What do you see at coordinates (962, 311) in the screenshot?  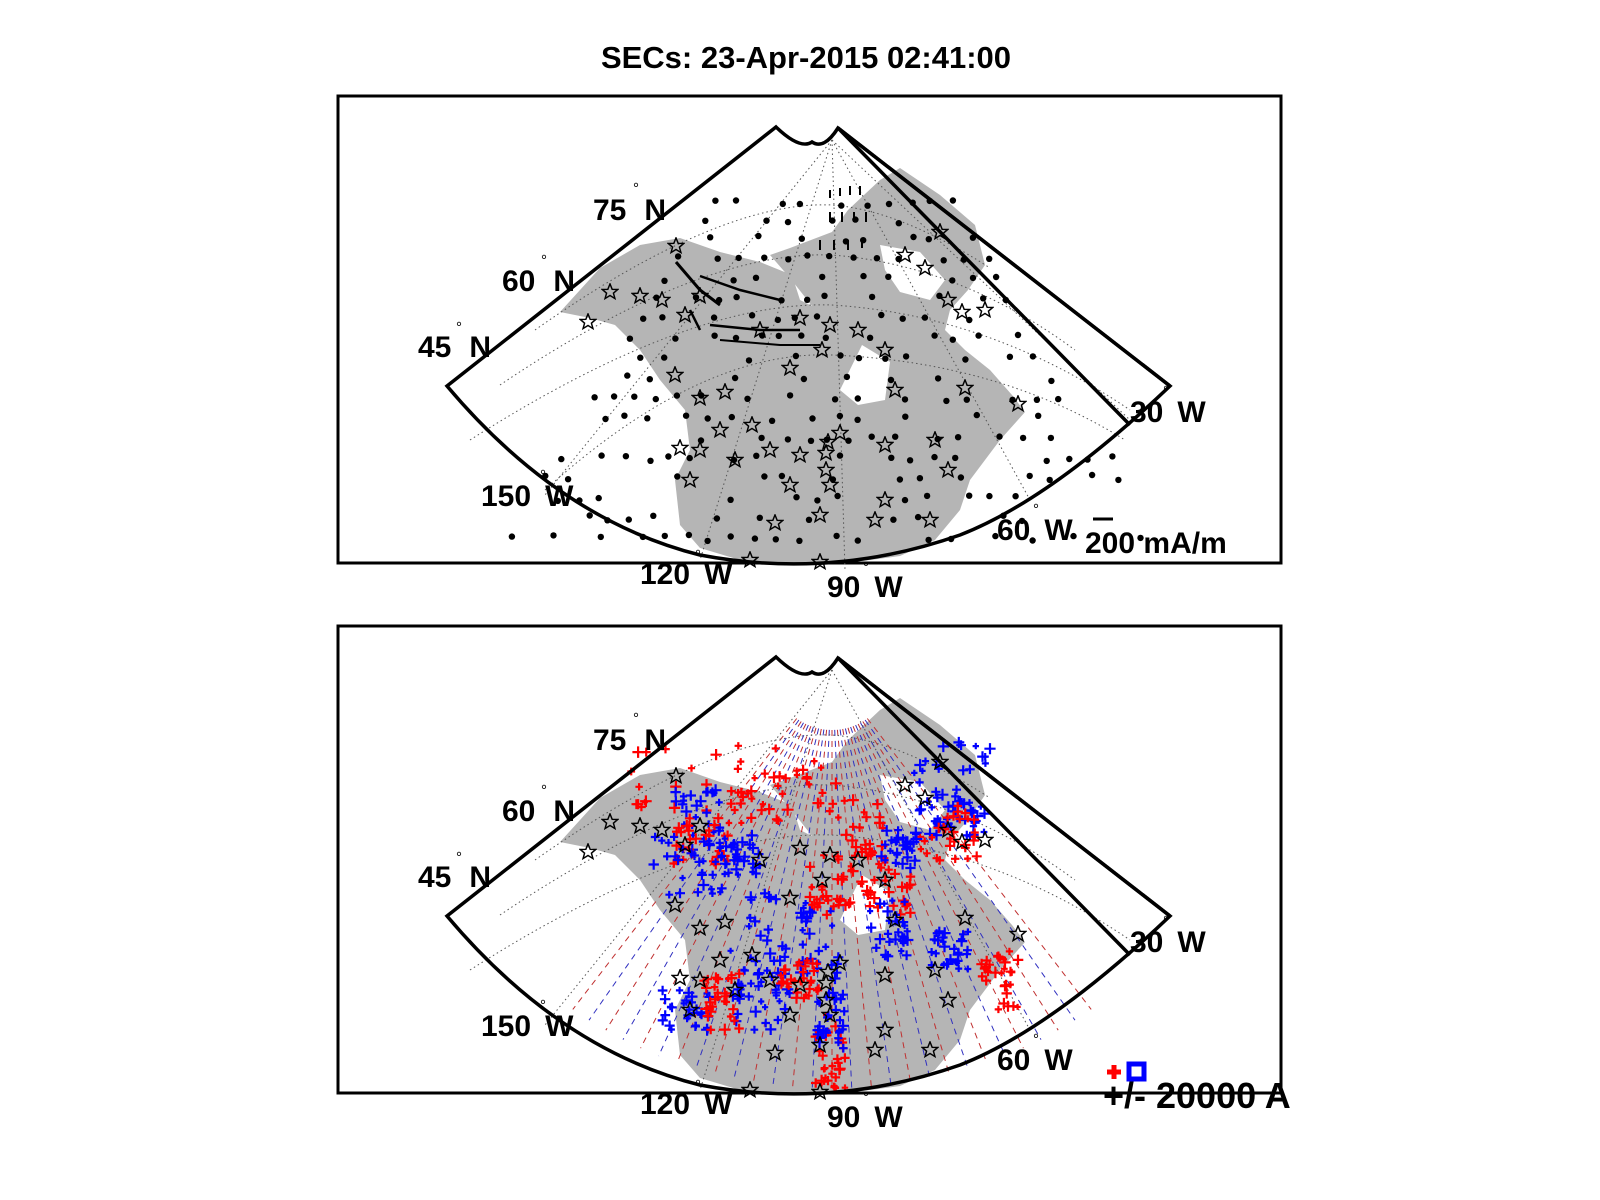 I see `station-star` at bounding box center [962, 311].